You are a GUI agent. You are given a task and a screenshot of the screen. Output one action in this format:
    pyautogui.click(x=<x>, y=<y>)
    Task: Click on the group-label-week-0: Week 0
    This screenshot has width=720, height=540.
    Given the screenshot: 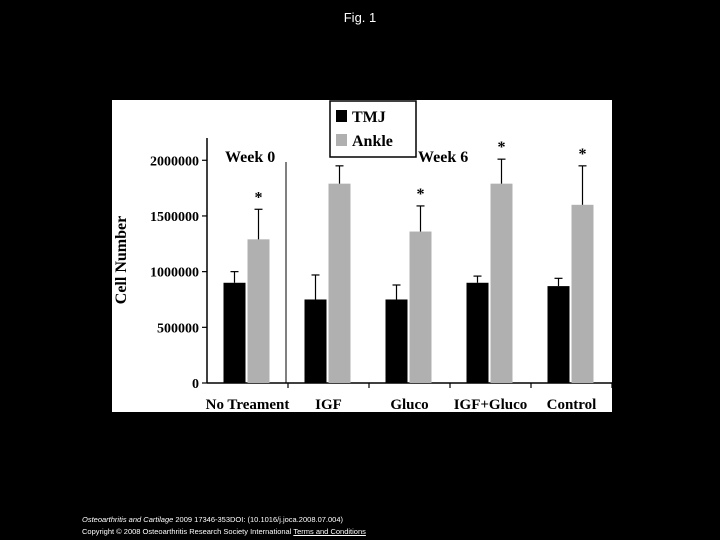 What is the action you would take?
    pyautogui.click(x=250, y=157)
    